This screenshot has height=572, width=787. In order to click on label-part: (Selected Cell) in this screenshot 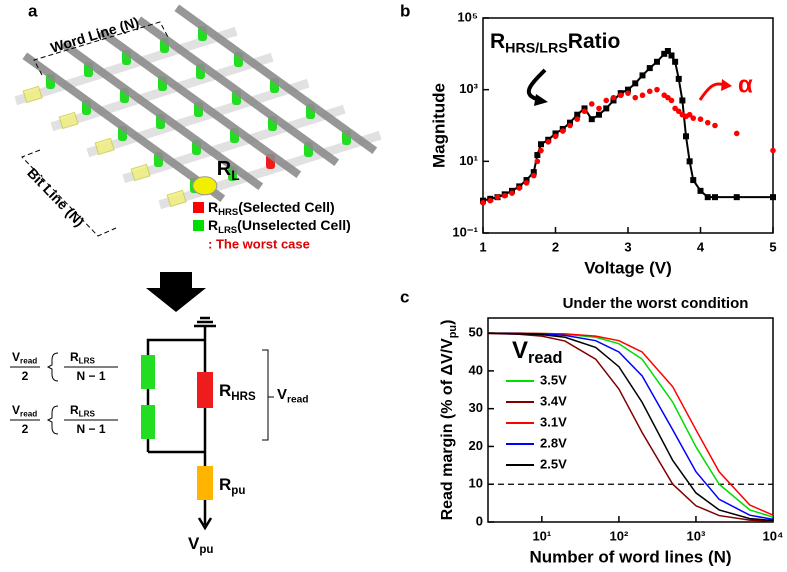, I will do `click(286, 207)`.